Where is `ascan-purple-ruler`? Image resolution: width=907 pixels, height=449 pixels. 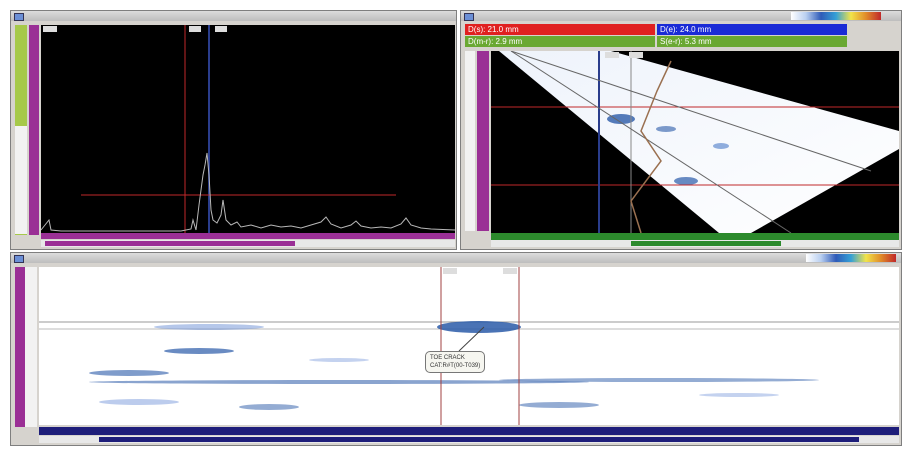 ascan-purple-ruler is located at coordinates (34, 130).